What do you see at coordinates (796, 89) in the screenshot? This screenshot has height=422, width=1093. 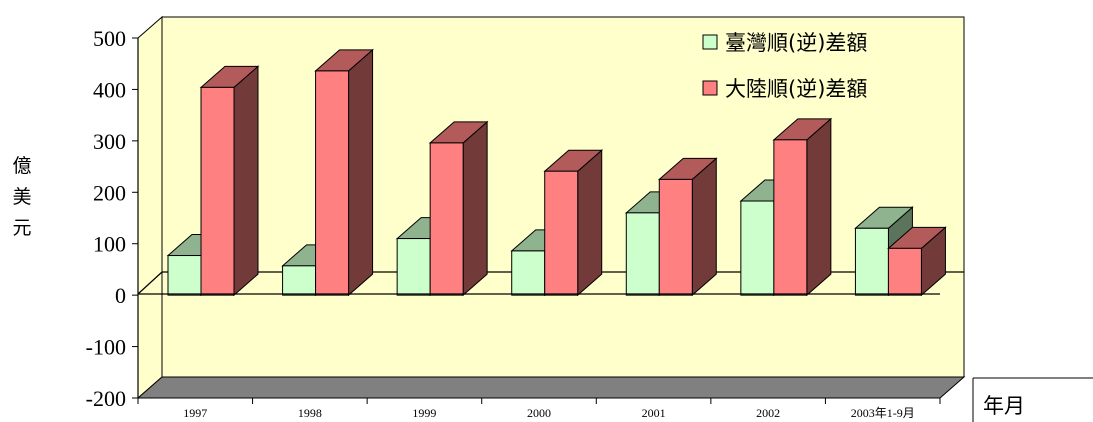 I see `legend-label-mainland: 大陸順(逆)差額` at bounding box center [796, 89].